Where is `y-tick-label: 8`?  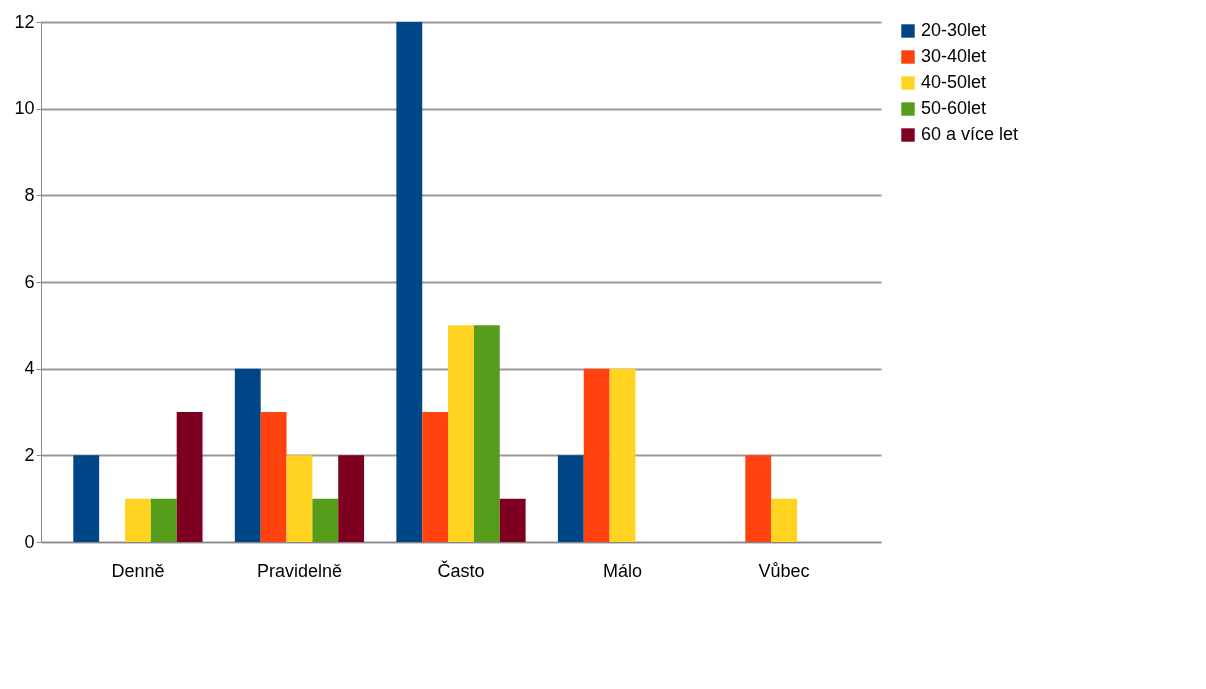 y-tick-label: 8 is located at coordinates (29, 194).